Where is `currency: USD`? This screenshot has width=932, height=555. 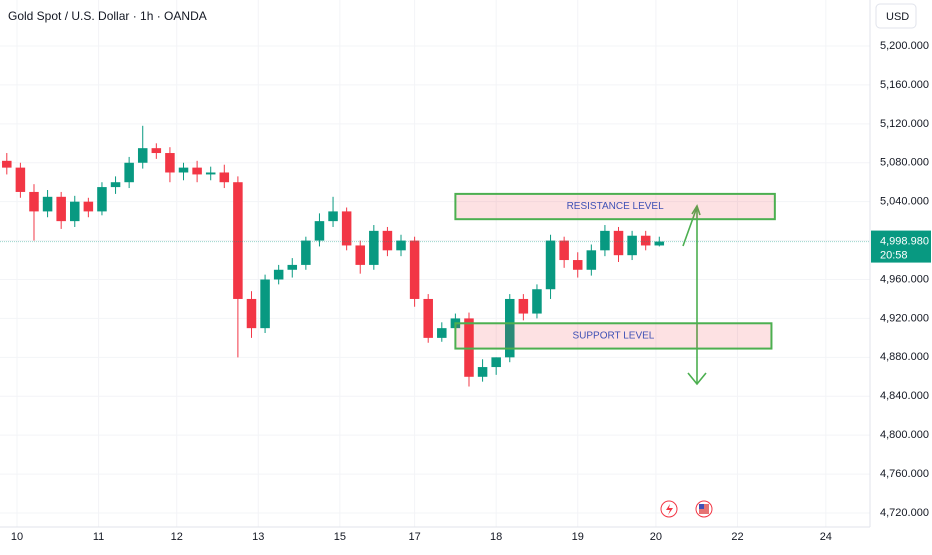
currency: USD is located at coordinates (897, 17).